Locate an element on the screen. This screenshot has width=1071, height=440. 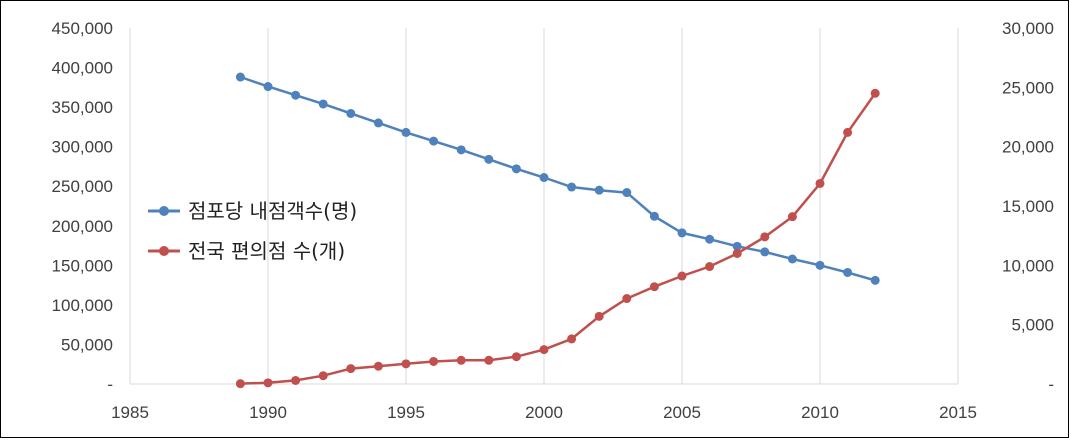
left-tick-label: 50,000 is located at coordinates (87, 344).